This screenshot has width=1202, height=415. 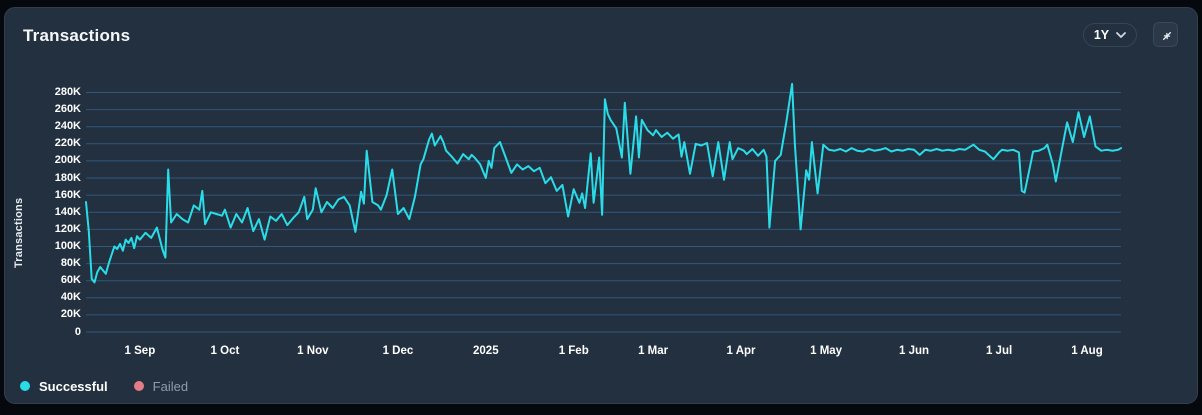 What do you see at coordinates (1121, 35) in the screenshot?
I see `chevron-down-icon` at bounding box center [1121, 35].